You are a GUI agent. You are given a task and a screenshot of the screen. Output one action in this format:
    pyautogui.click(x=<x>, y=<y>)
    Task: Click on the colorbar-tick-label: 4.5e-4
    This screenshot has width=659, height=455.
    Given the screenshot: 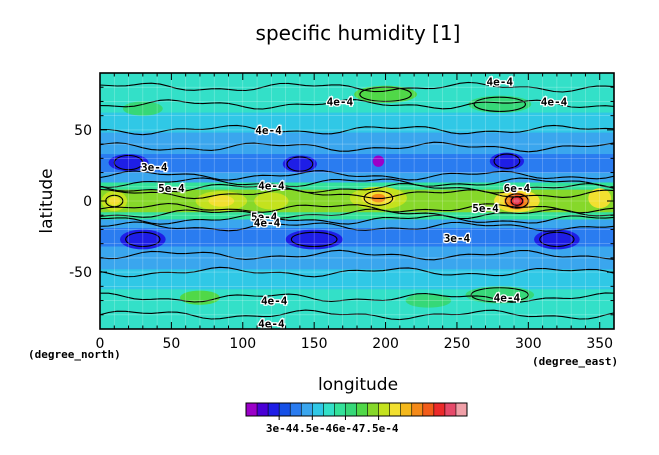 What is the action you would take?
    pyautogui.click(x=312, y=428)
    